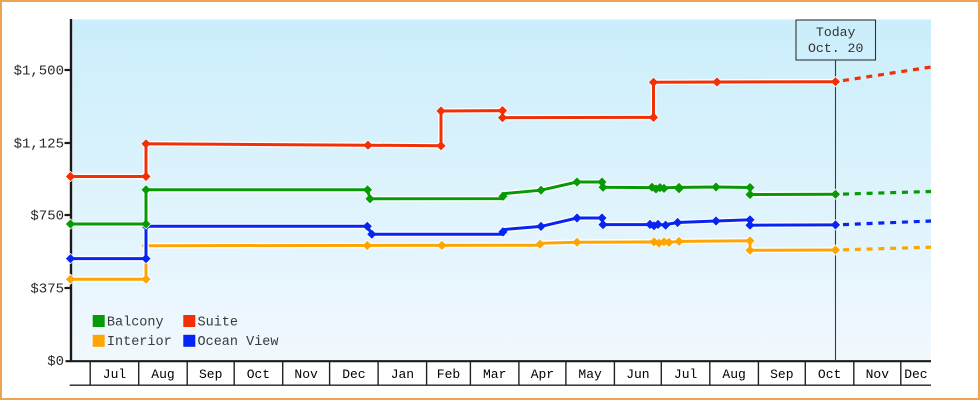  I want to click on svg-text: Balcony, so click(135, 322).